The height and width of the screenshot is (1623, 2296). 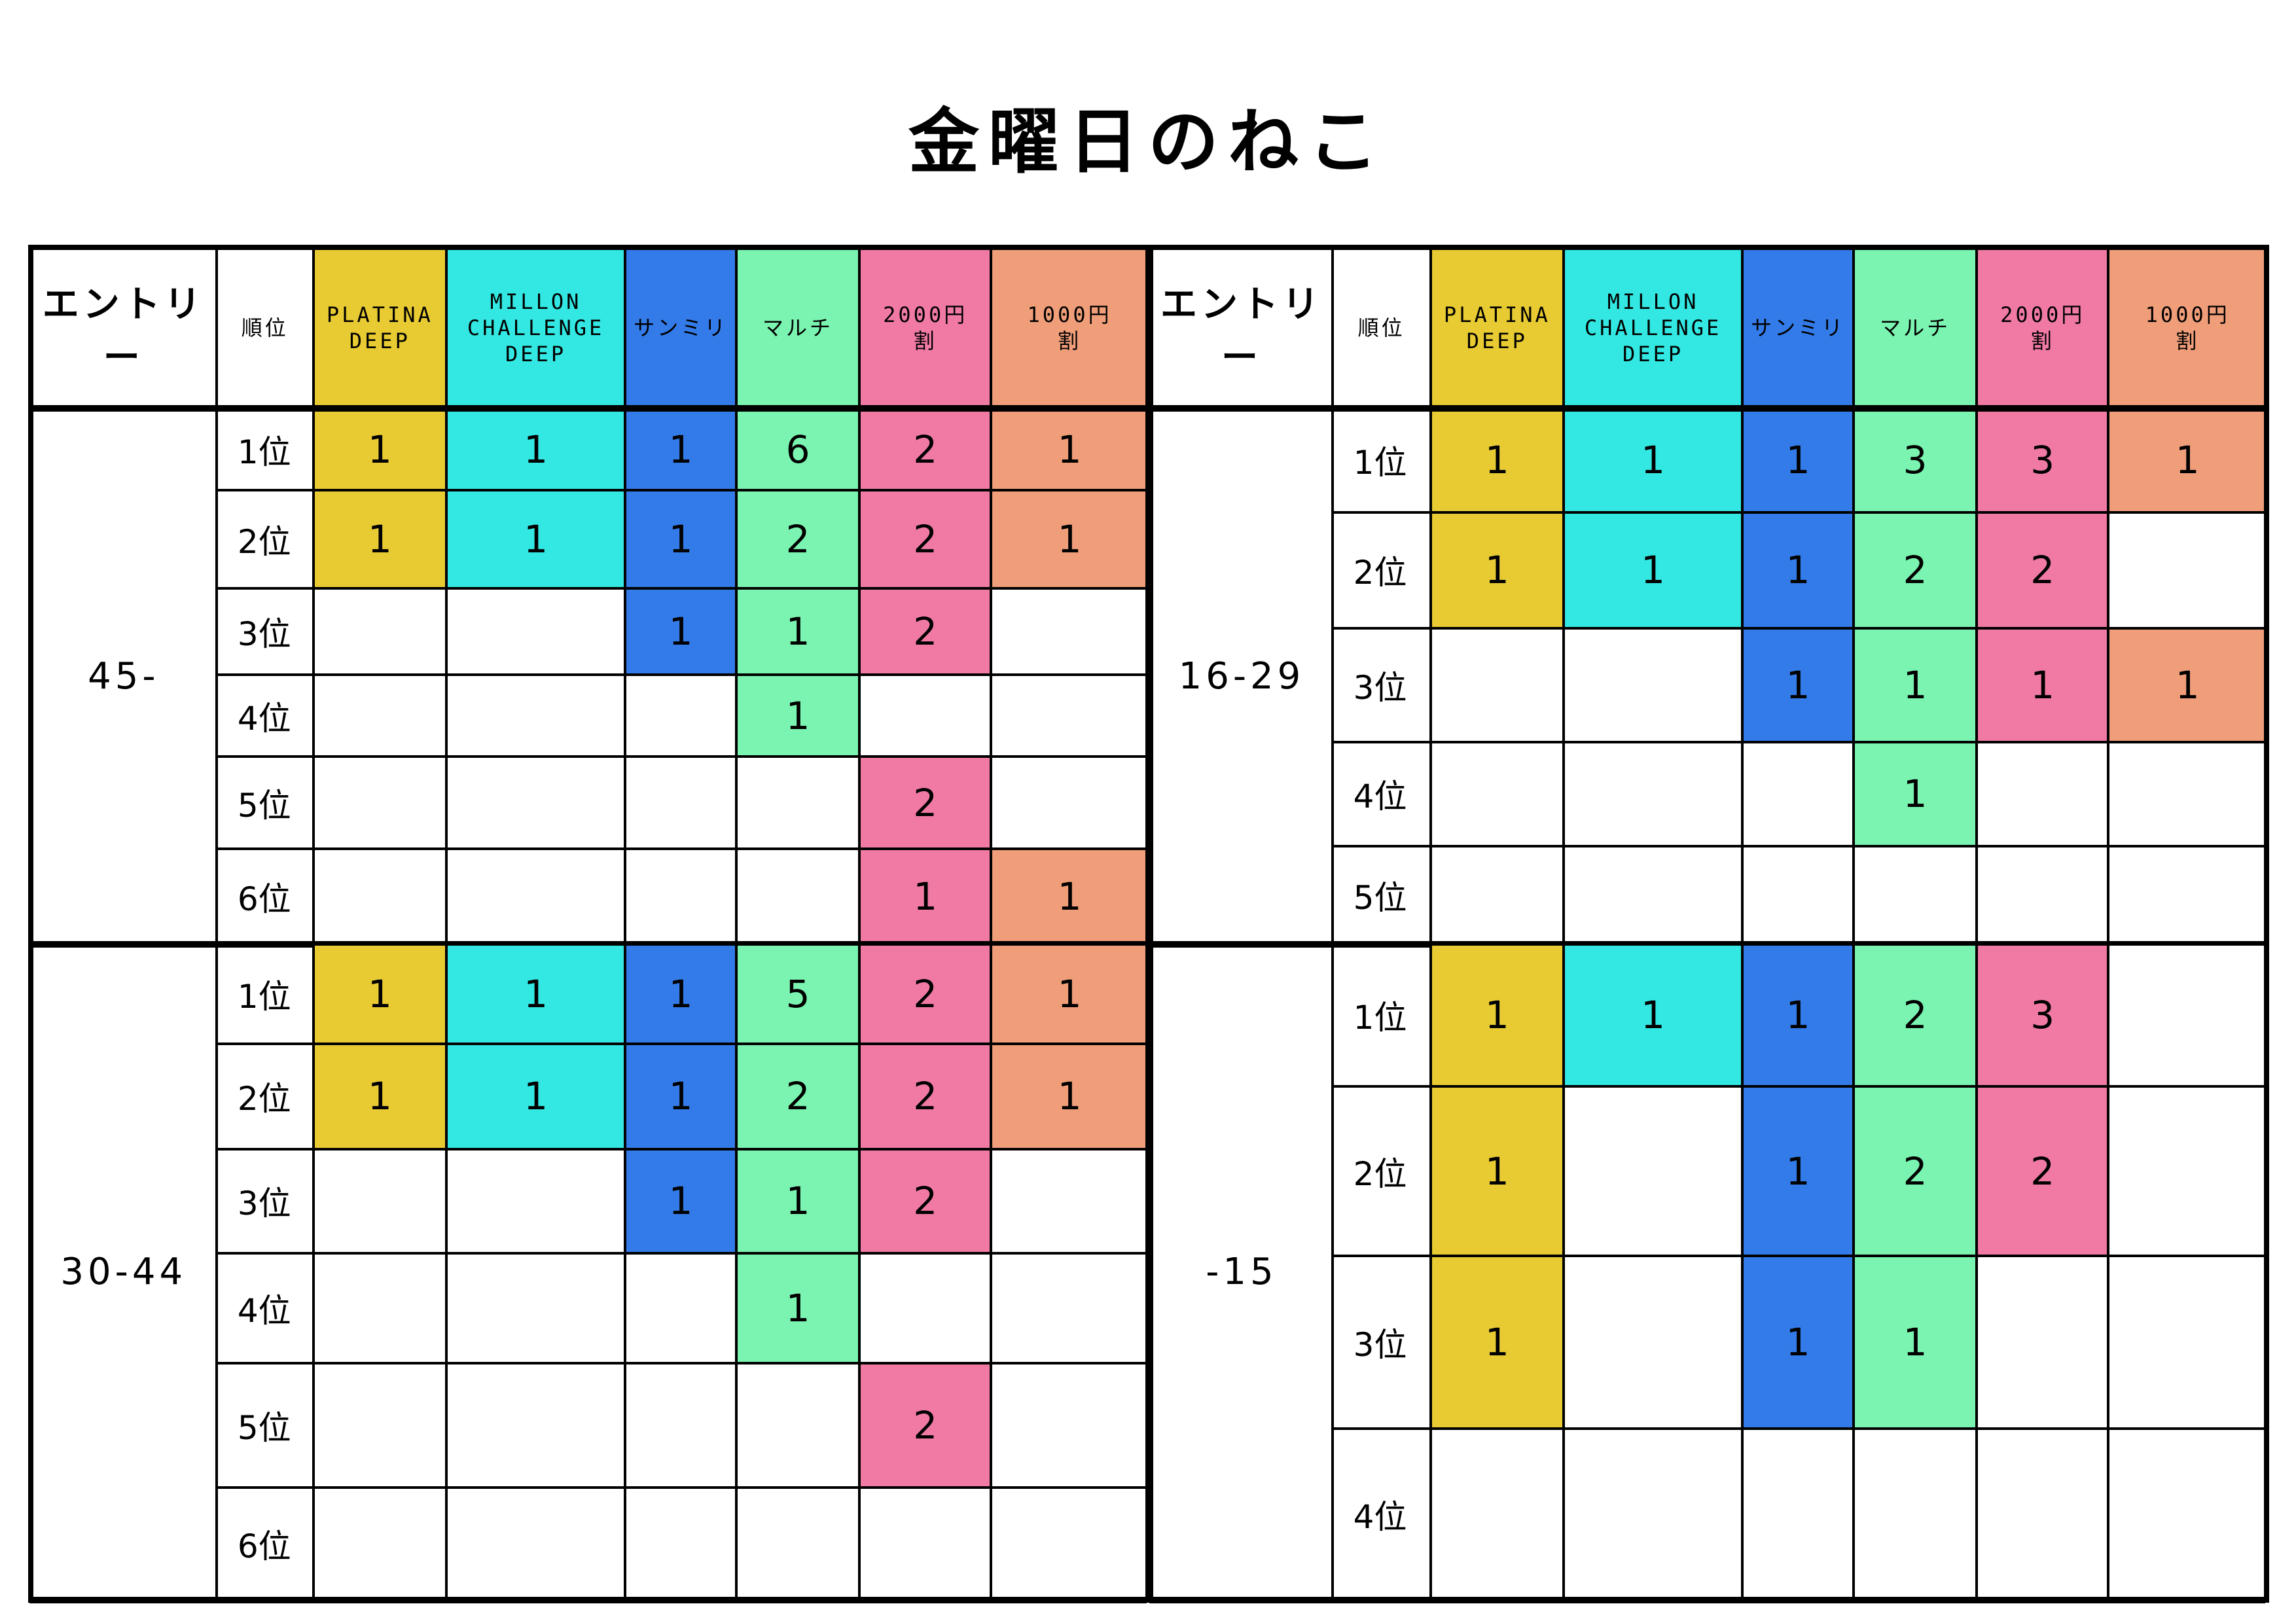 I want to click on header-column: MILLON CHALLENGE DEEP, so click(x=1653, y=327).